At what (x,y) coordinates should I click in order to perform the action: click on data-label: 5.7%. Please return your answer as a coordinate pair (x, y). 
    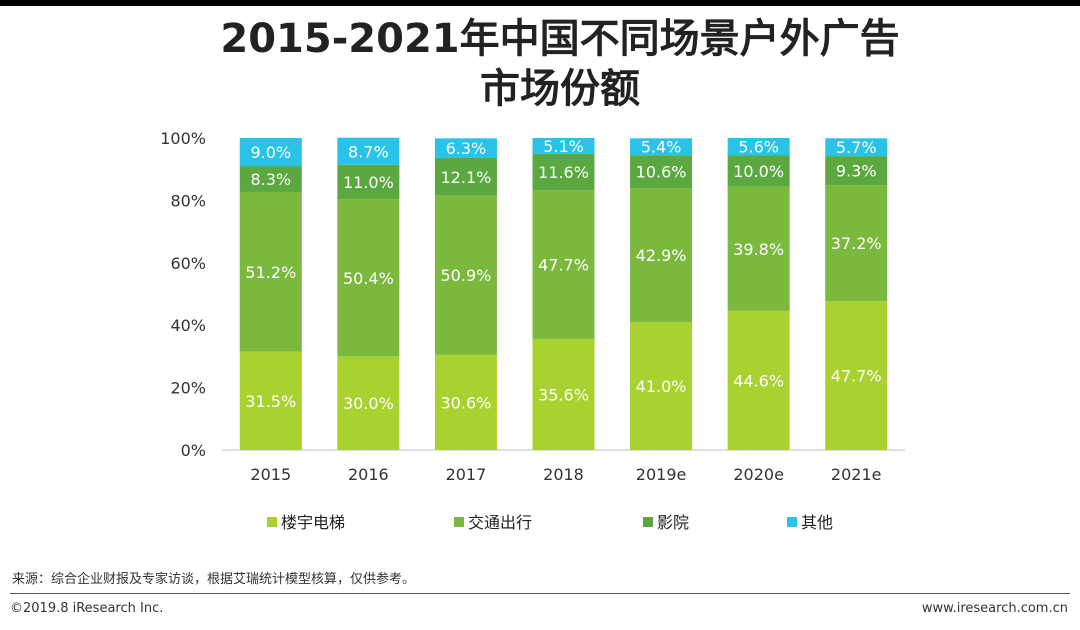
    Looking at the image, I should click on (856, 147).